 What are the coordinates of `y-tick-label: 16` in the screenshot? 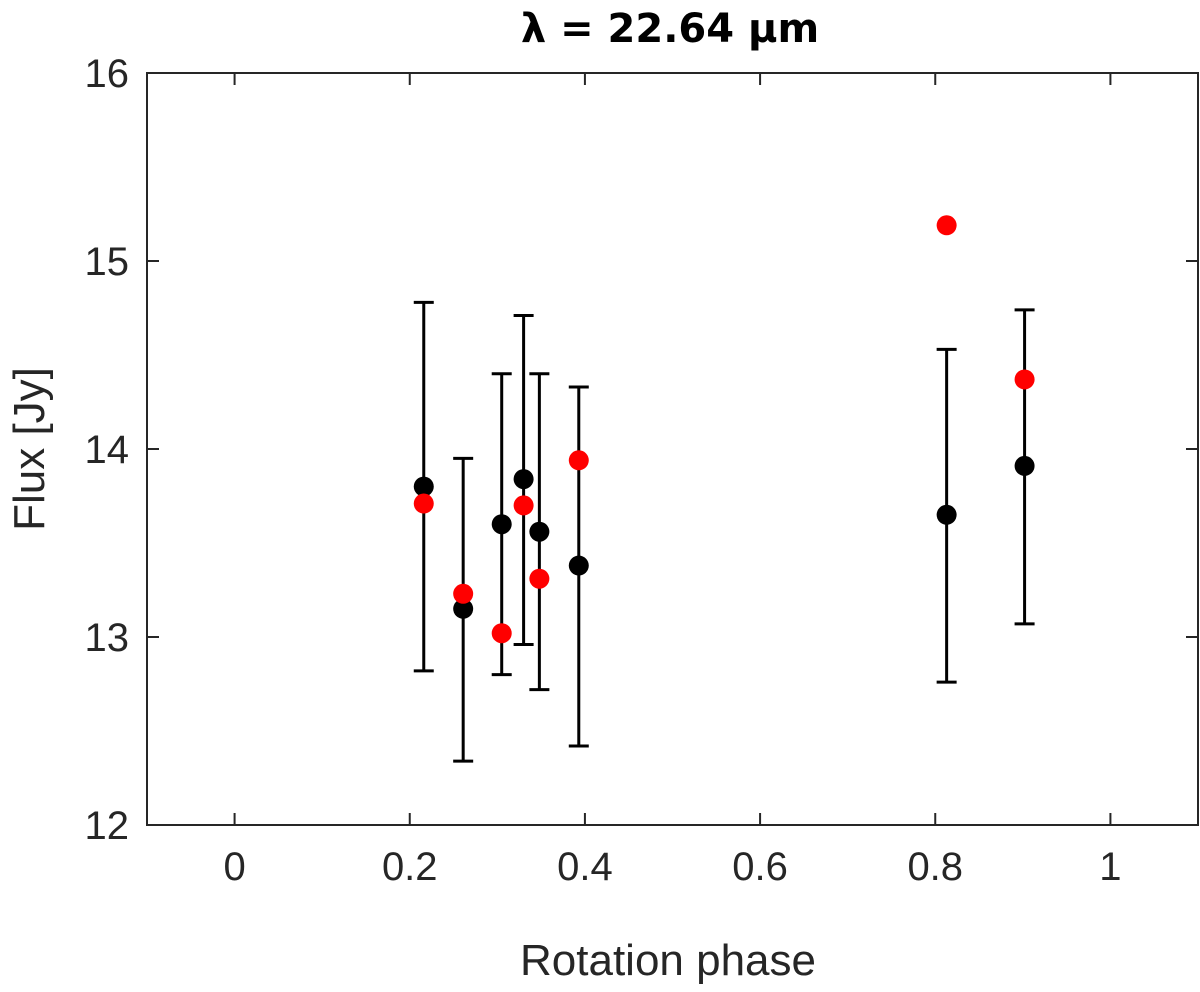 It's located at (107, 74).